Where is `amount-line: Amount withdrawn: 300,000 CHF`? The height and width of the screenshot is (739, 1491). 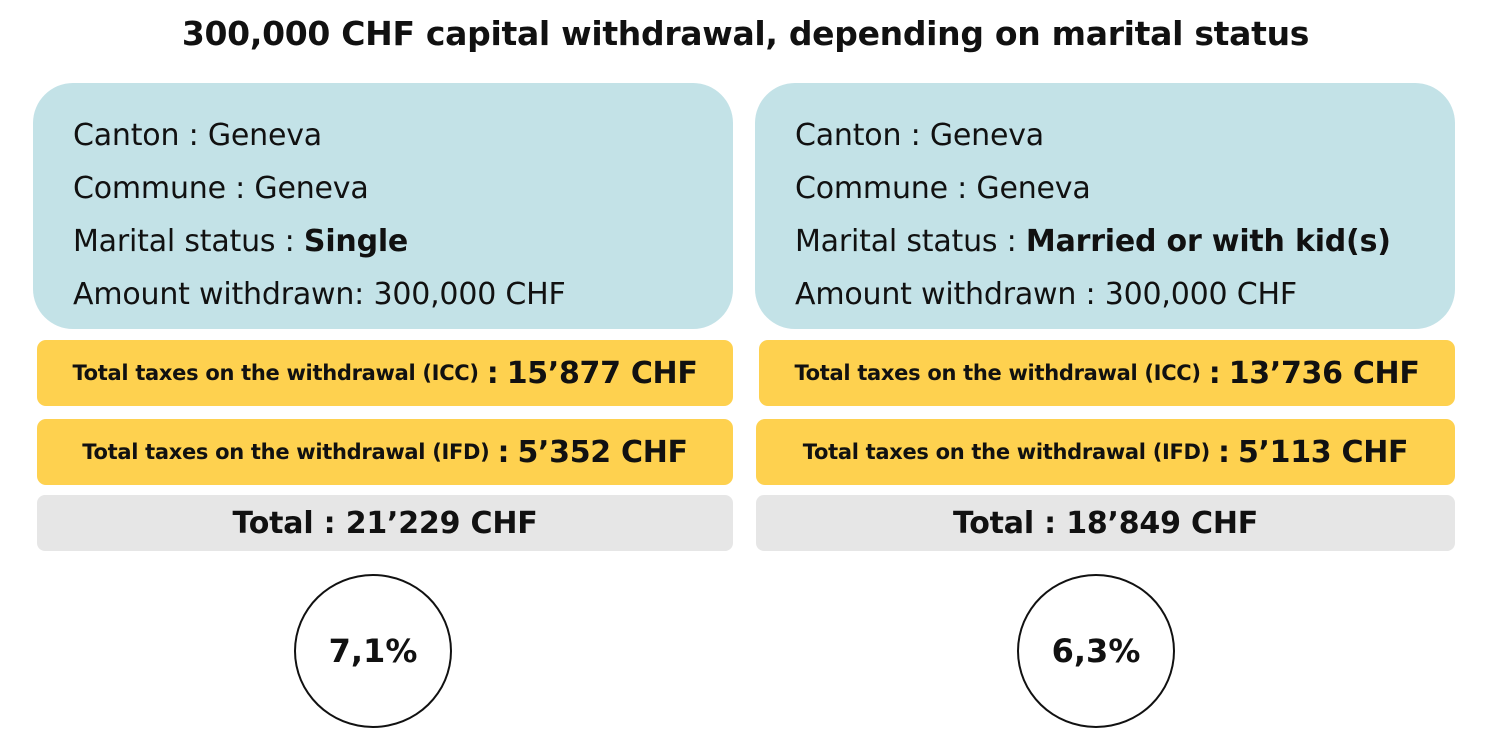 amount-line: Amount withdrawn: 300,000 CHF is located at coordinates (403, 294).